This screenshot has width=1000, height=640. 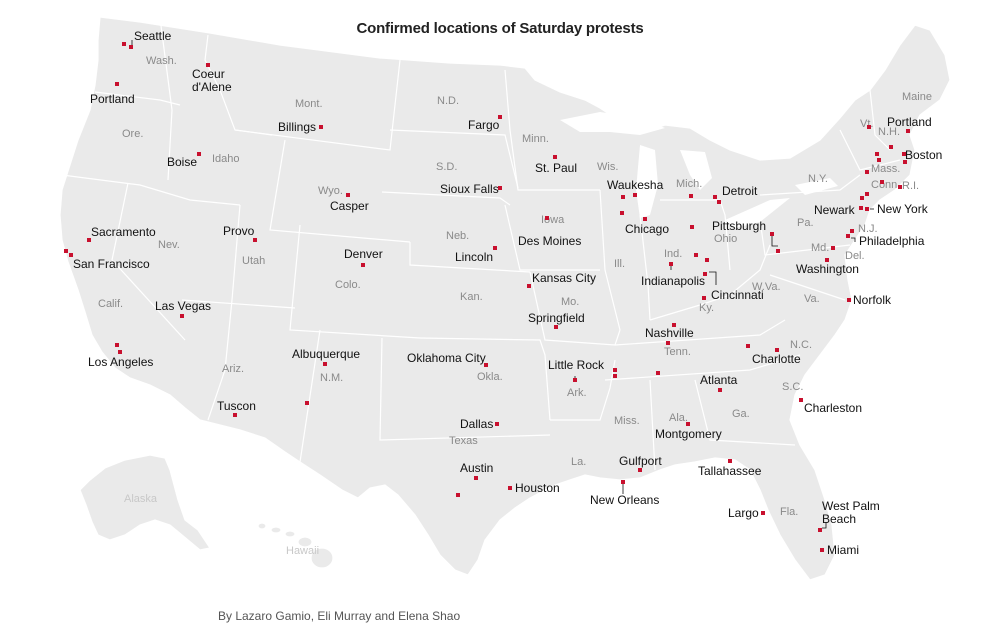 I want to click on city-label: Tuscon, so click(x=236, y=406).